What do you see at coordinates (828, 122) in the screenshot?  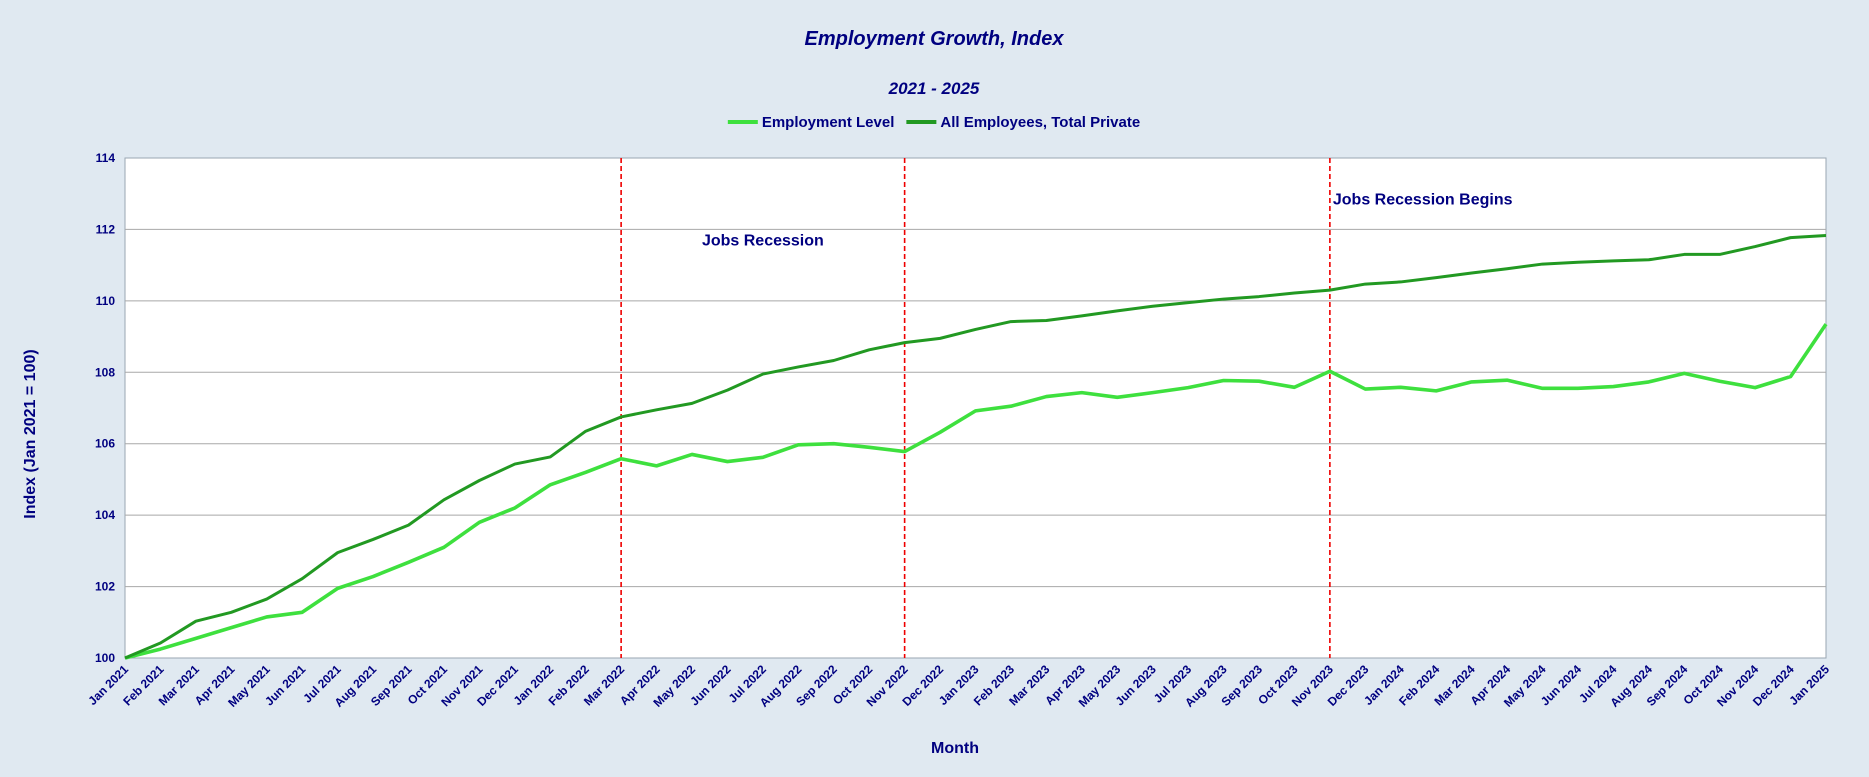 I see `legend-label: Employment Level` at bounding box center [828, 122].